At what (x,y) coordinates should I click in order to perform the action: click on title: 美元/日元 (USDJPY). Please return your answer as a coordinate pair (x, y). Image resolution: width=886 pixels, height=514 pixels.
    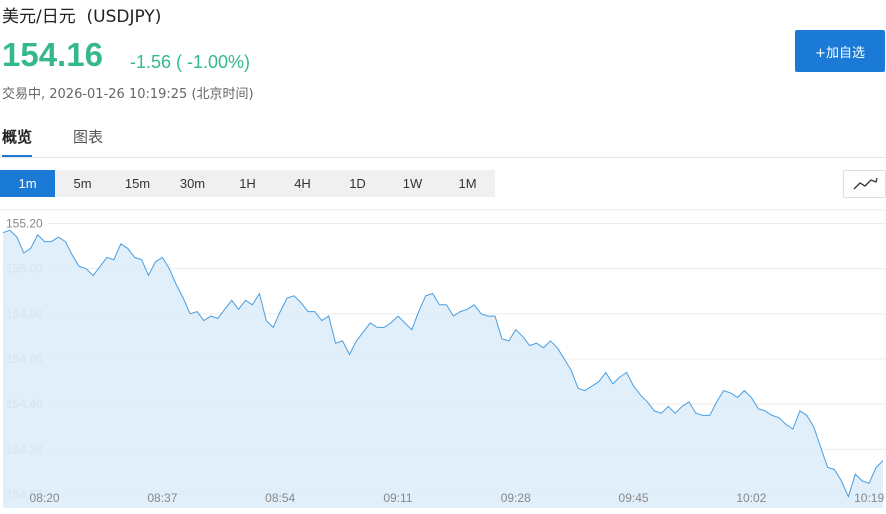
    Looking at the image, I should click on (82, 17).